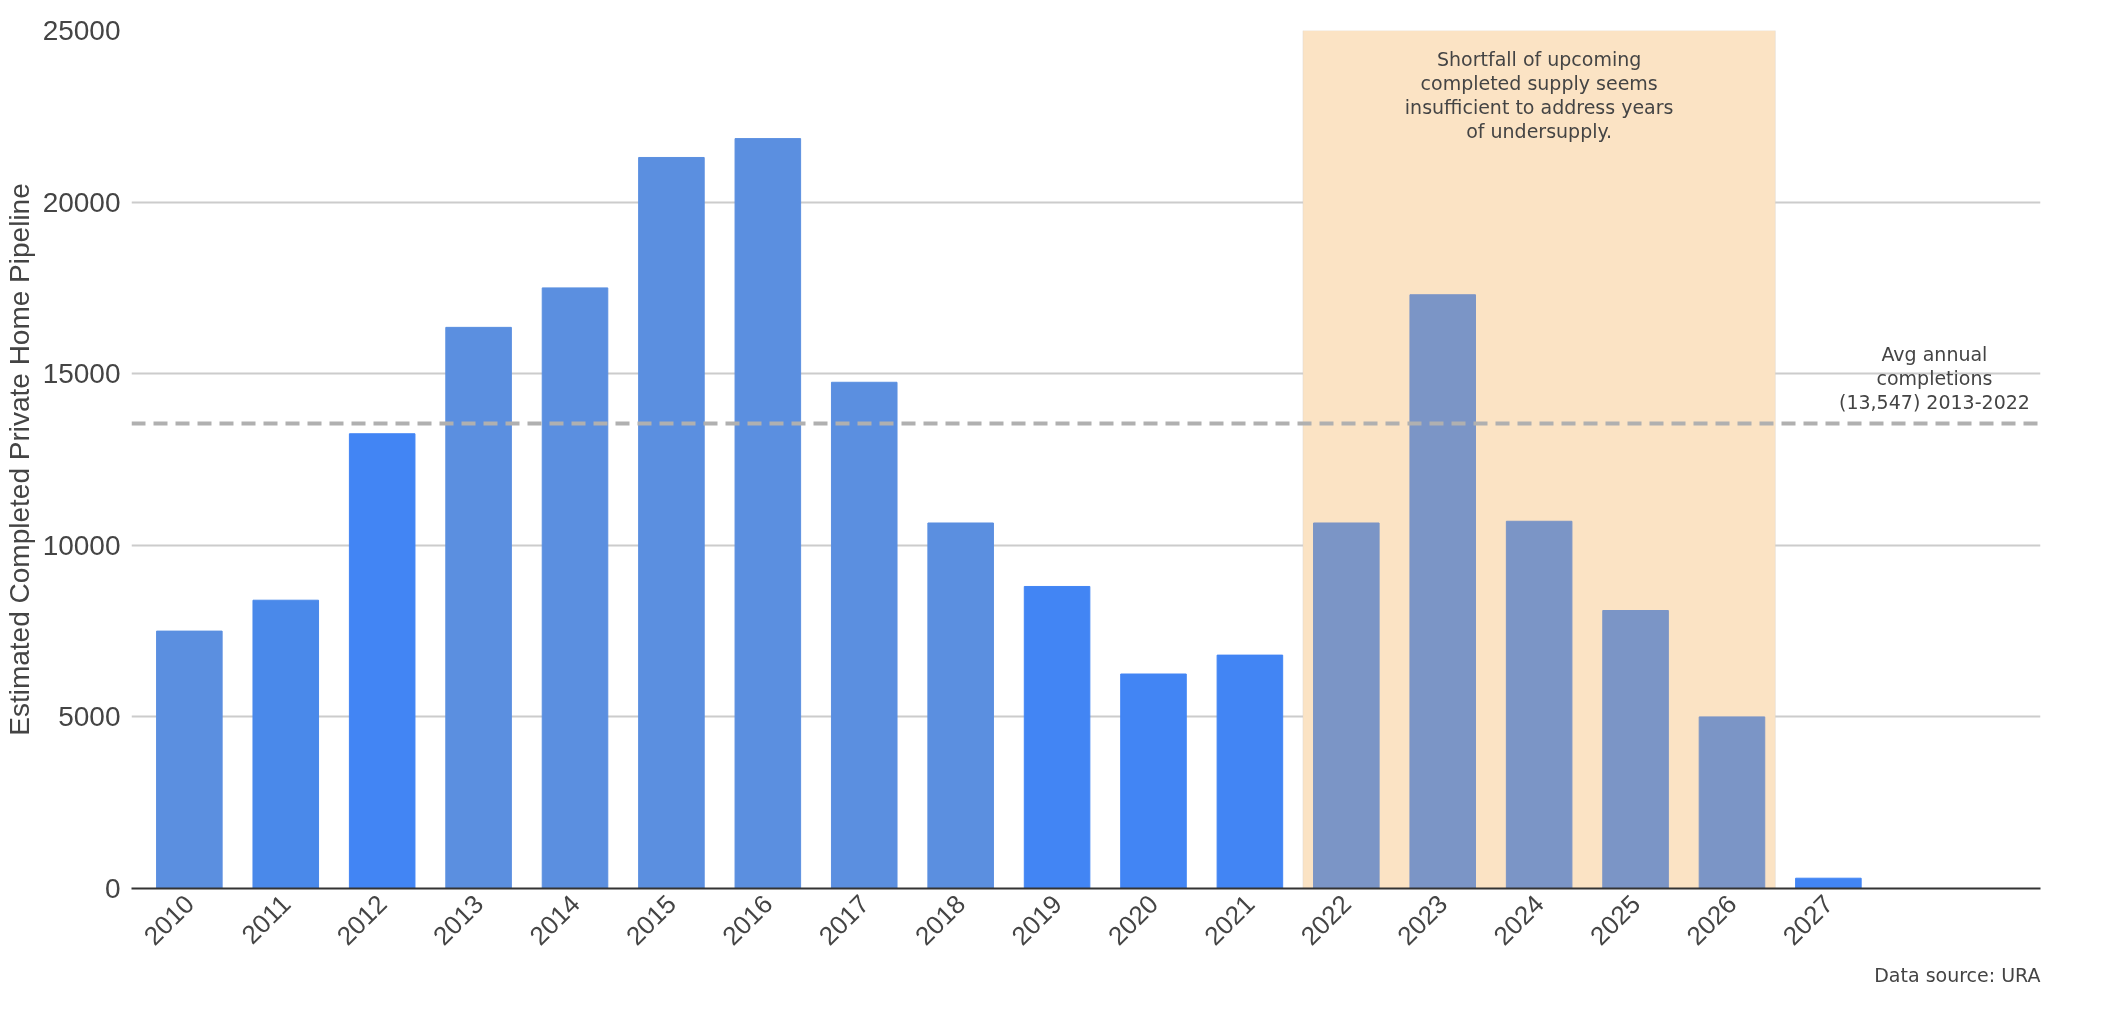 The image size is (2110, 1014). Describe the element at coordinates (112, 888) in the screenshot. I see `y-tick-label: 0` at that location.